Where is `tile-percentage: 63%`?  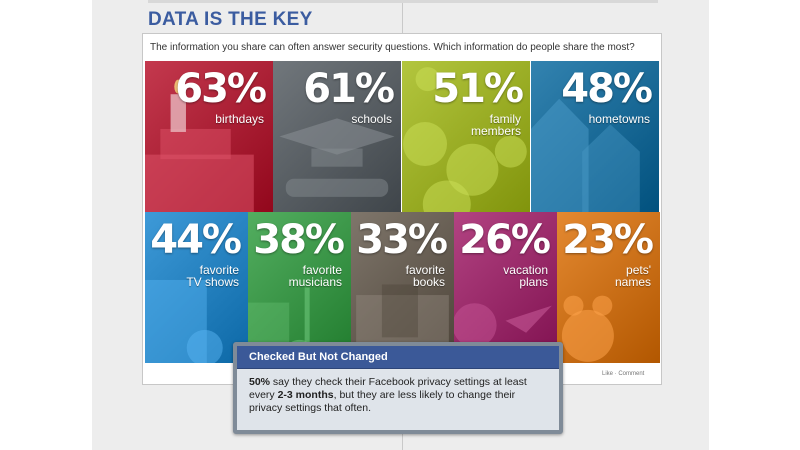 tile-percentage: 63% is located at coordinates (221, 89).